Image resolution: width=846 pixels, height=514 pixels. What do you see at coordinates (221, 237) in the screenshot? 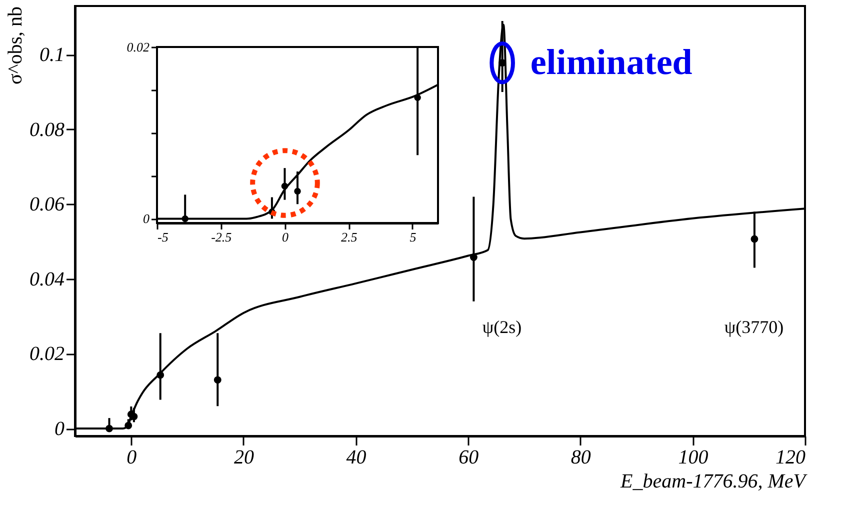
I see `x-tick-label: -2.5` at bounding box center [221, 237].